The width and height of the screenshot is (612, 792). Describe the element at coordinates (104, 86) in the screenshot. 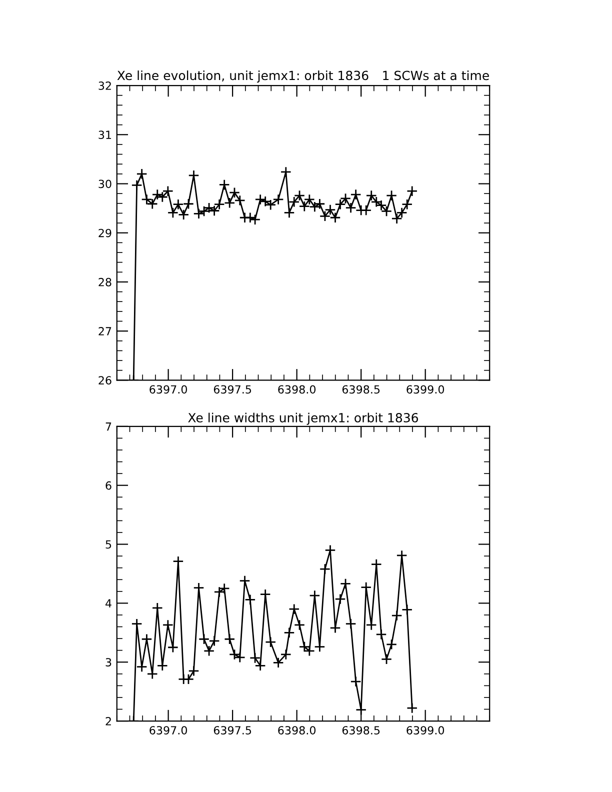

I see `y-tick-label: 32` at that location.